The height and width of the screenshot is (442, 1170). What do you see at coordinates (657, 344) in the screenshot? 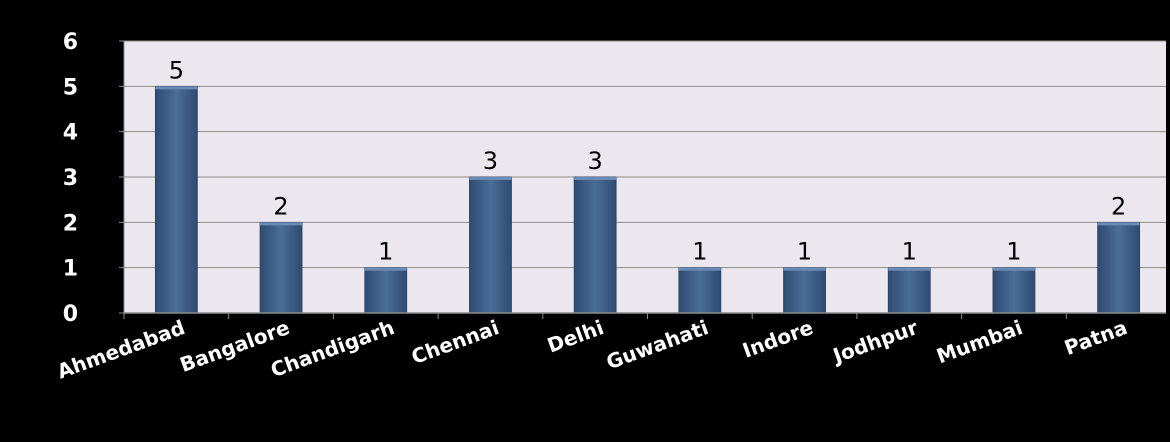
I see `x-category-label: Guwahati` at bounding box center [657, 344].